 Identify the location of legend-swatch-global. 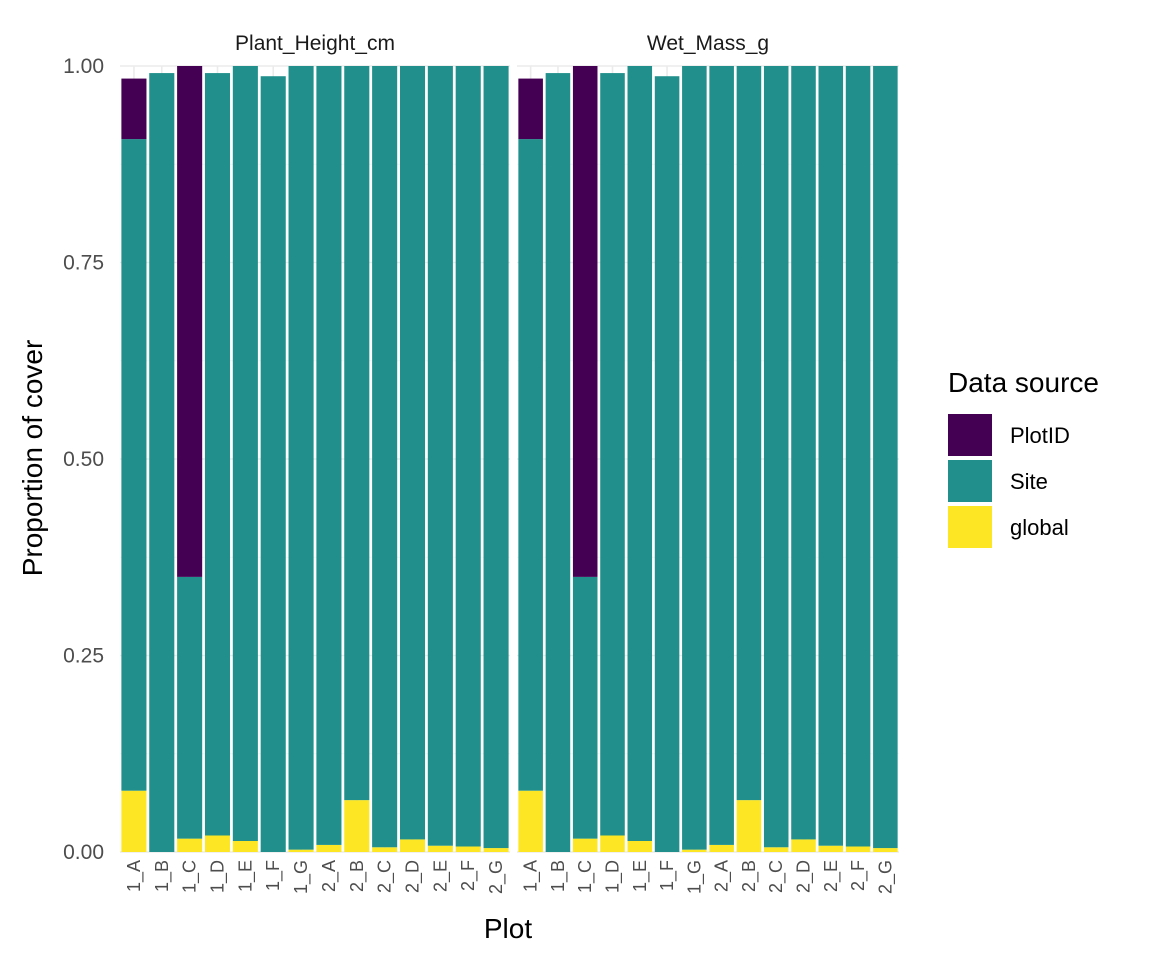
(970, 527).